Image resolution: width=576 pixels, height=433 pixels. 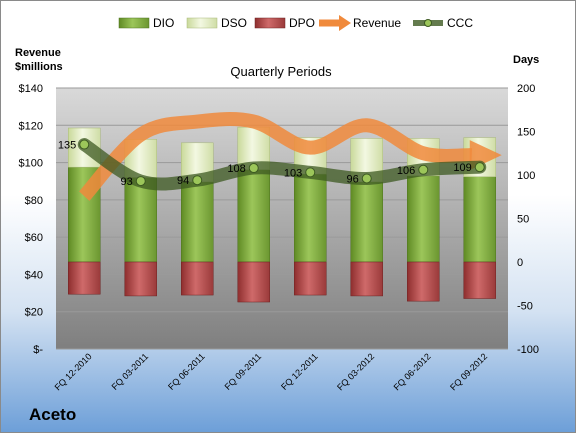 What do you see at coordinates (462, 168) in the screenshot?
I see `ccc-data-label: 109` at bounding box center [462, 168].